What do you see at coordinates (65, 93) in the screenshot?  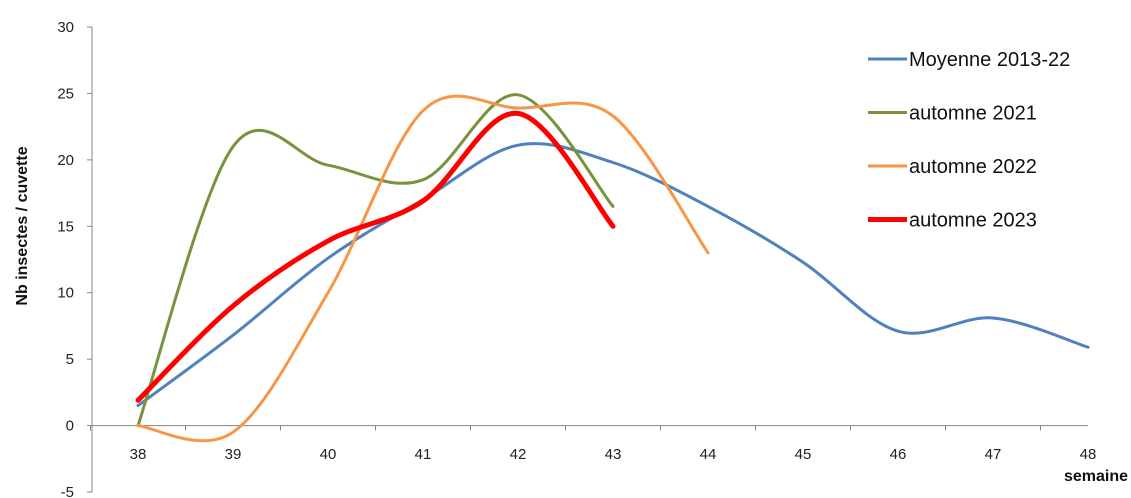 I see `y-tick-label: 25` at bounding box center [65, 93].